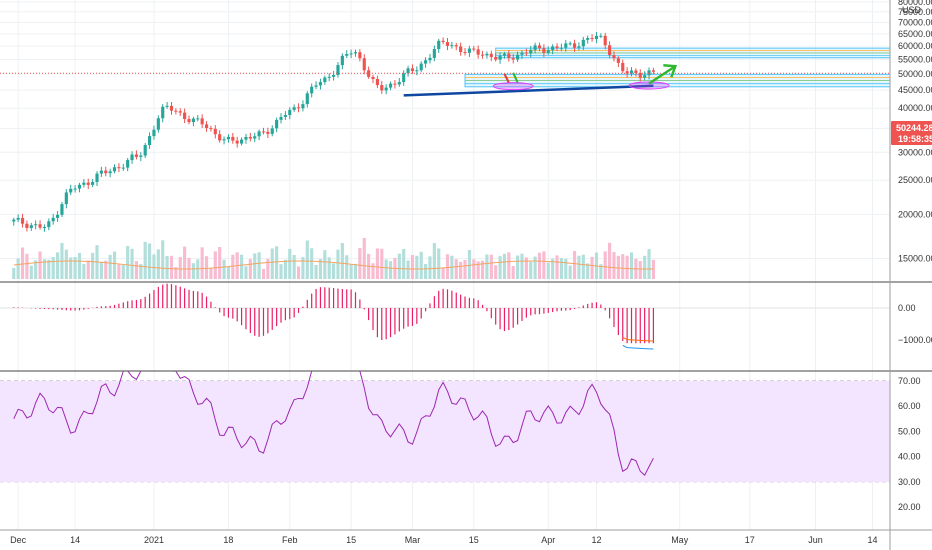  Describe the element at coordinates (915, 340) in the screenshot. I see `macd-tick-label: −1000.00` at that location.